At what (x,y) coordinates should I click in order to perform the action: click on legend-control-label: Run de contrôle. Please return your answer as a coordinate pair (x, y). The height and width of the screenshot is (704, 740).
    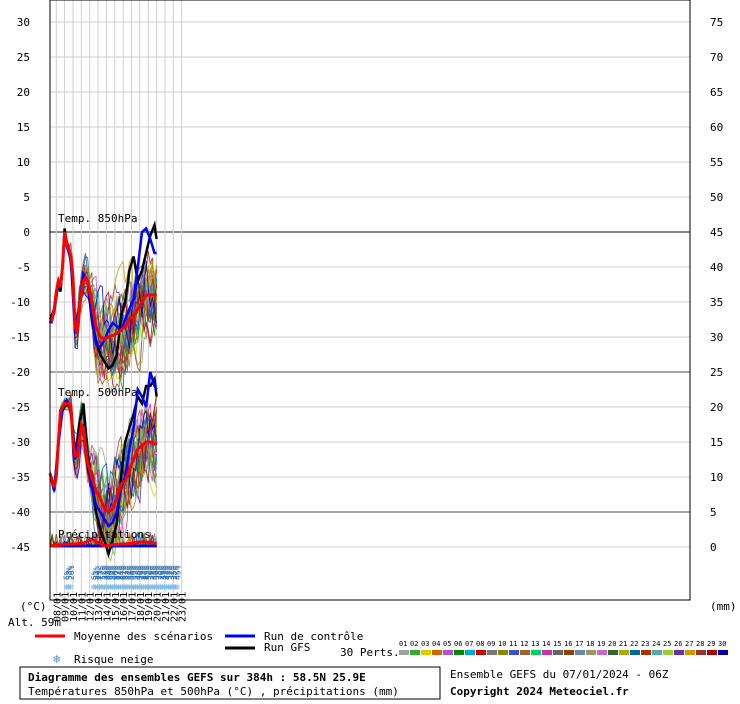
    Looking at the image, I should click on (313, 636).